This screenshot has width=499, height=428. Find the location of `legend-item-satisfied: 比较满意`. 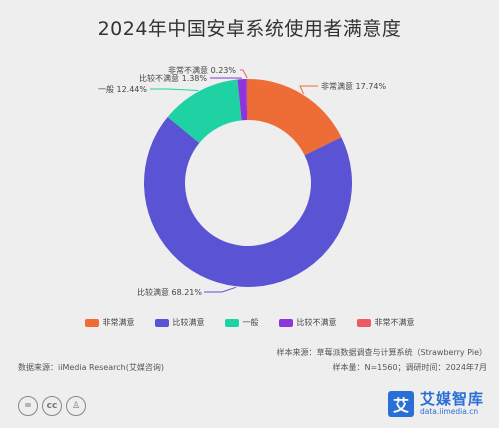

legend-item-satisfied: 比较满意 is located at coordinates (179, 322).